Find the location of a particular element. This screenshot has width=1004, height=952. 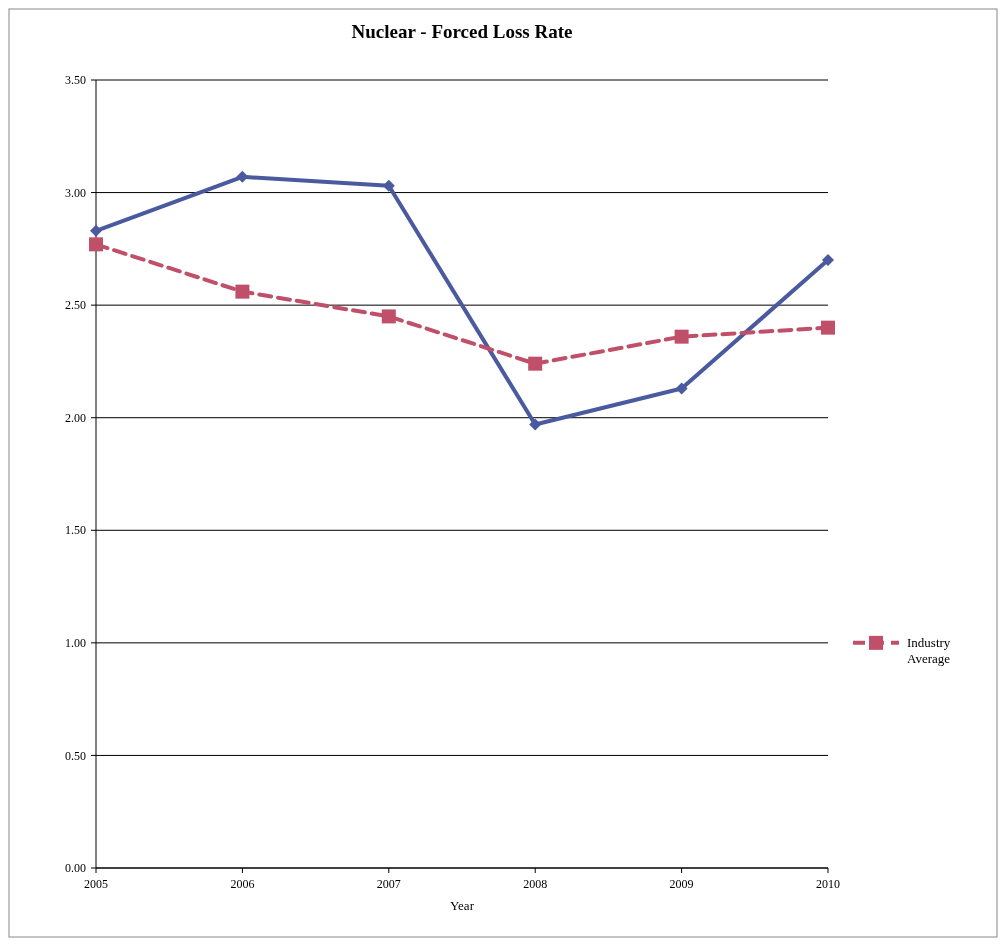

x-tick-label: 2005 is located at coordinates (96, 884).